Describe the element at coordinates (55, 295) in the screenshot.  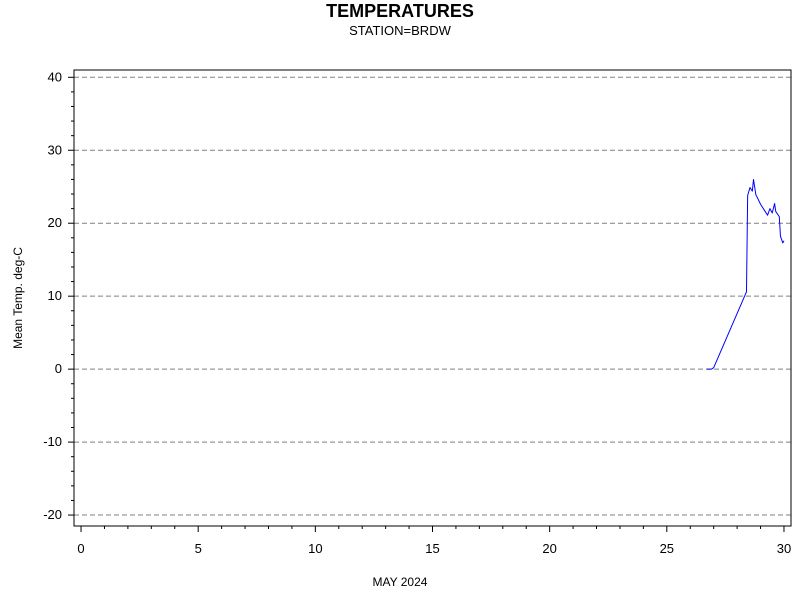
I see `y-tick-label: 10` at that location.